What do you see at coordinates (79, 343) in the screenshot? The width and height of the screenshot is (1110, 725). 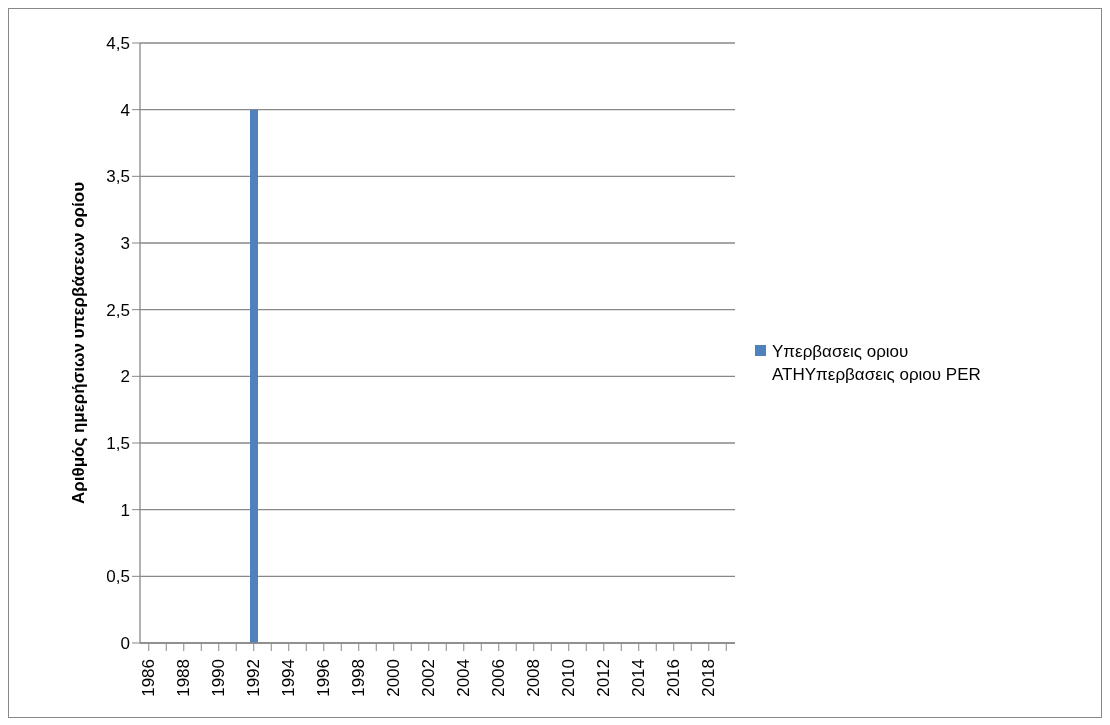 I see `y-axis-title: Αριθμός ημερήσιων υπερβάσεων ορίου` at bounding box center [79, 343].